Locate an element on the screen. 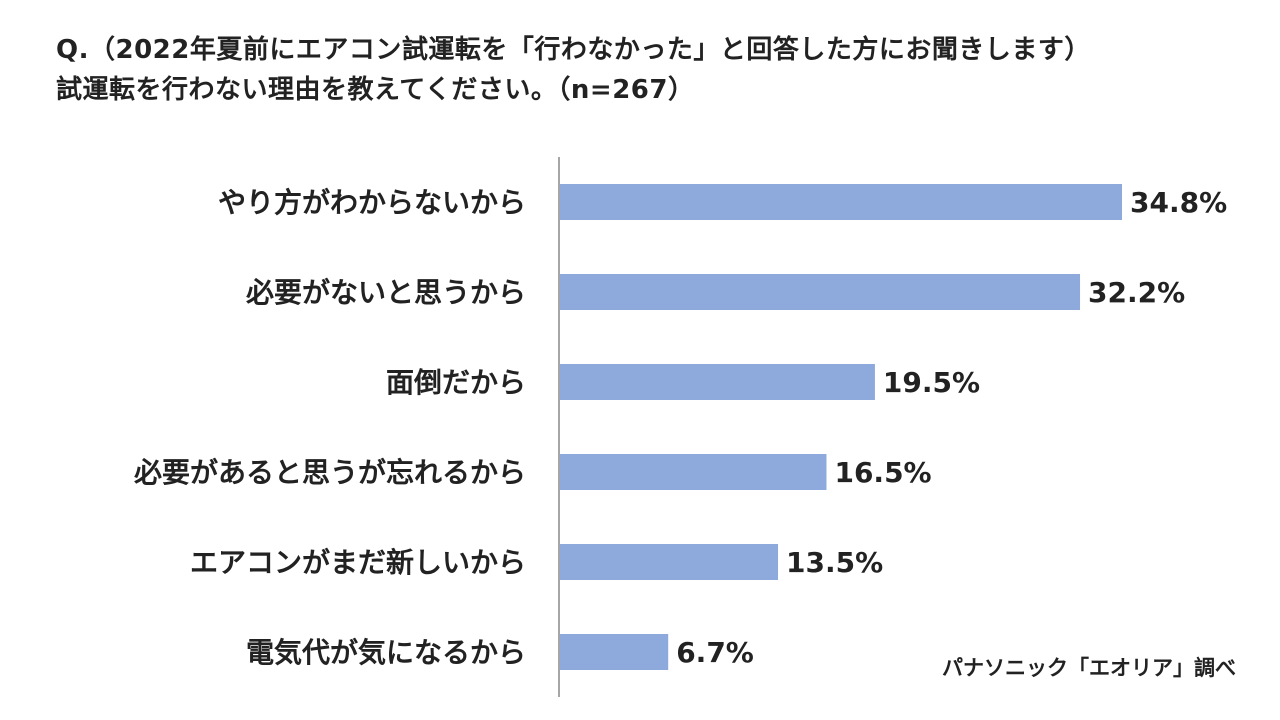 This screenshot has height=720, width=1280. data-label: 32.2% is located at coordinates (1136, 292).